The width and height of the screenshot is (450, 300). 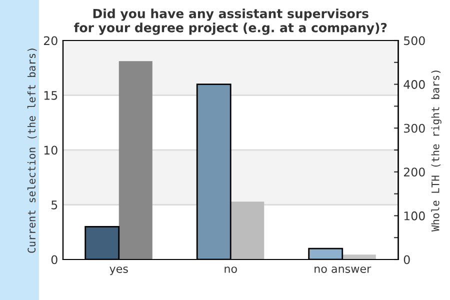 What do you see at coordinates (51, 150) in the screenshot?
I see `y-tick-label: 10` at bounding box center [51, 150].